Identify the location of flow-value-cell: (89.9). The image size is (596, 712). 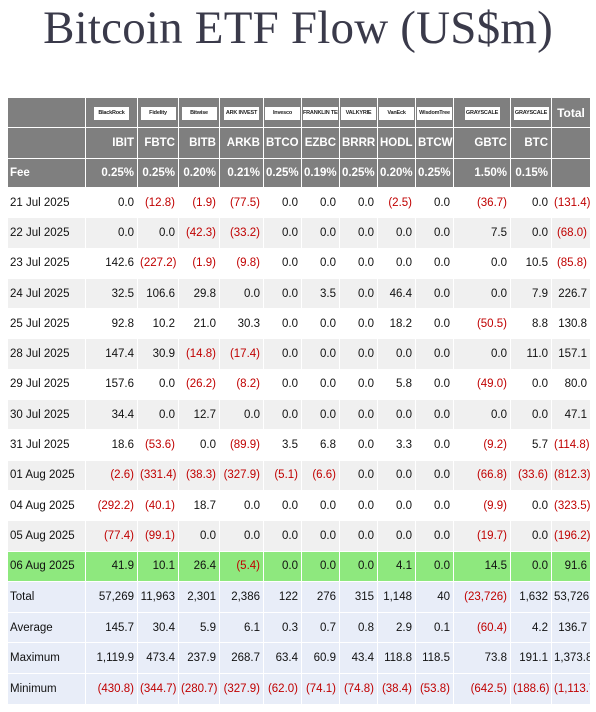
(241, 445).